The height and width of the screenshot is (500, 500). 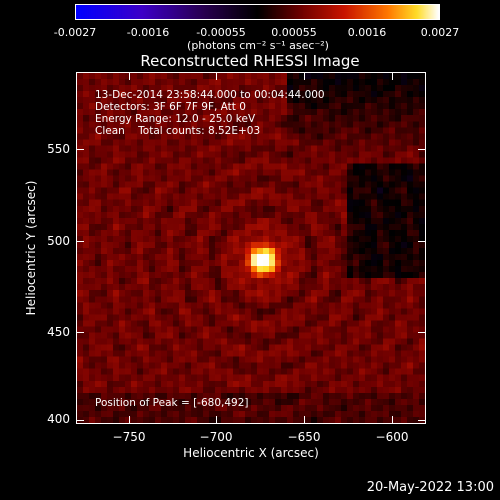 What do you see at coordinates (304, 437) in the screenshot?
I see `x-tick-label: −650` at bounding box center [304, 437].